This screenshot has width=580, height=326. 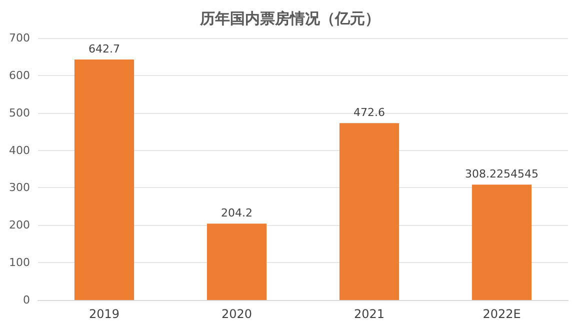 What do you see at coordinates (19, 225) in the screenshot?
I see `y-tick-label: 200` at bounding box center [19, 225].